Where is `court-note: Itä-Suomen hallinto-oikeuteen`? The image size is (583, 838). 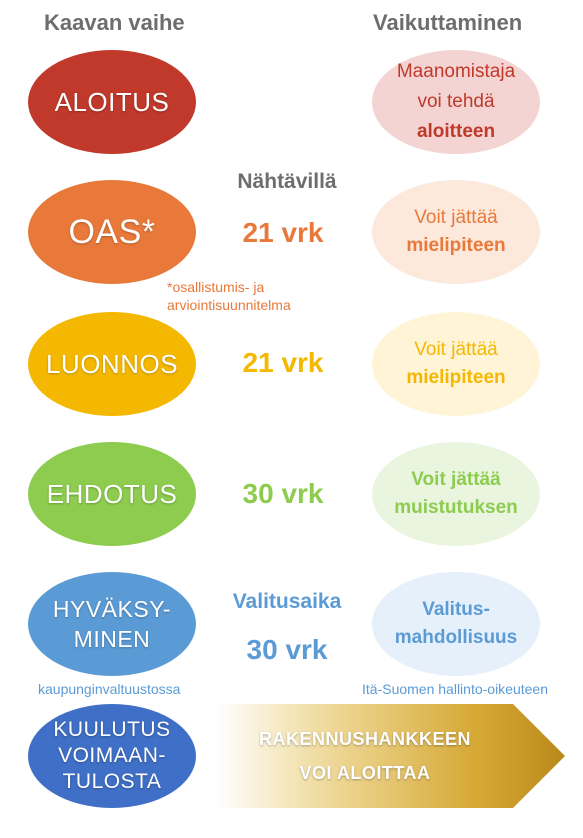 court-note: Itä-Suomen hallinto-oikeuteen is located at coordinates (455, 689).